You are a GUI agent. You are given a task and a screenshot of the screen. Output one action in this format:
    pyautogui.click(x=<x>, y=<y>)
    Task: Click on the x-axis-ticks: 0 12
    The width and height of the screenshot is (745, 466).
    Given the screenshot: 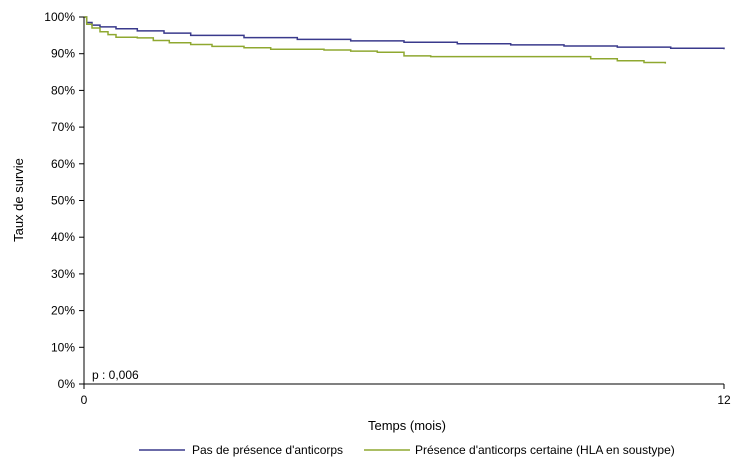 What is the action you would take?
    pyautogui.click(x=406, y=395)
    